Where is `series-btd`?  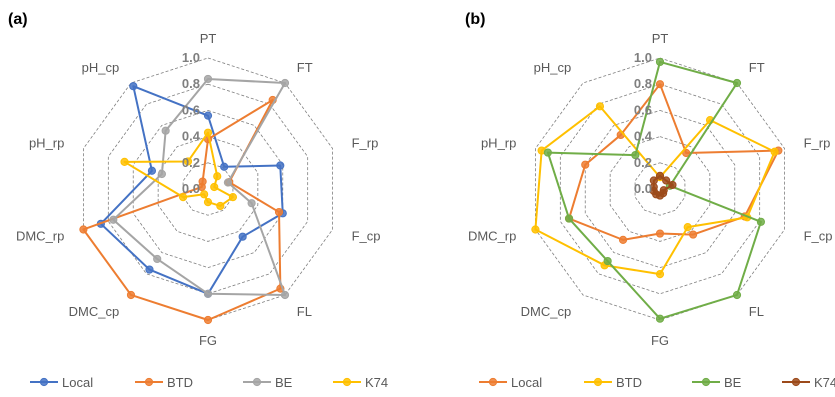 series-btd is located at coordinates (655, 190).